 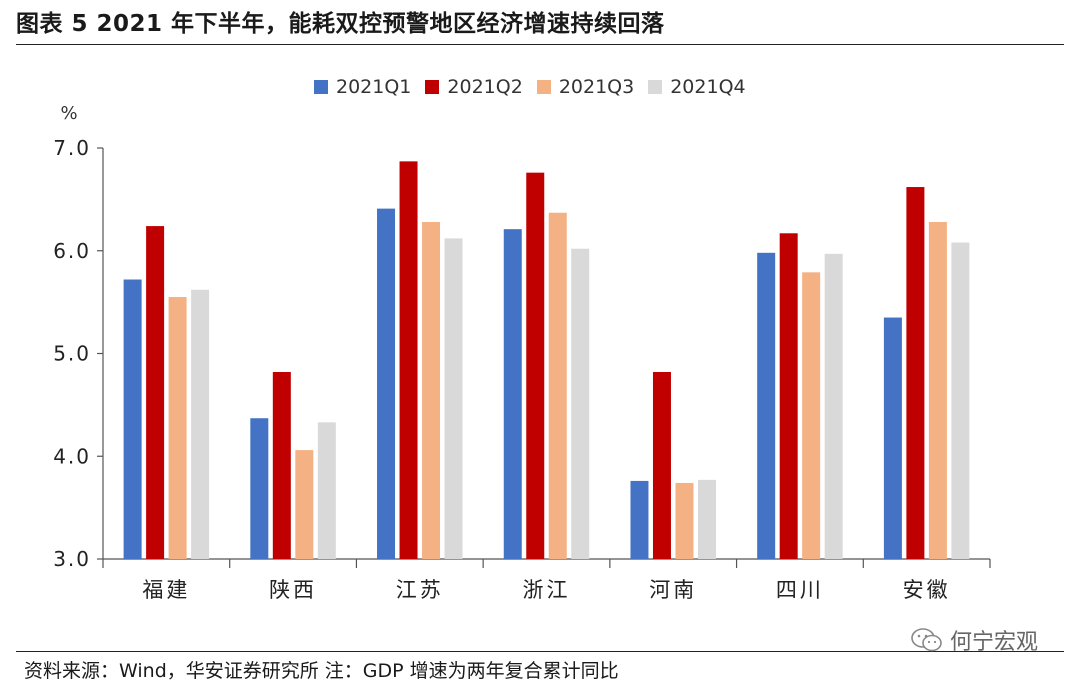 I want to click on bar-2021Q3-安徽, so click(x=937, y=390).